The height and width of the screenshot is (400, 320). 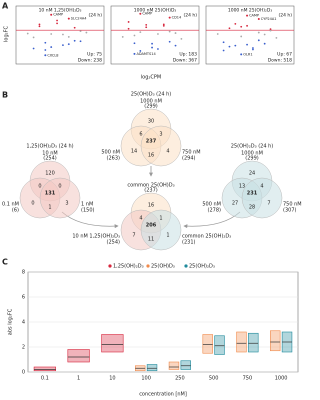 What do you see at coordinates (150, 186) in the screenshot?
I see `circle-label: common 25(OH)D₃` at bounding box center [150, 186].